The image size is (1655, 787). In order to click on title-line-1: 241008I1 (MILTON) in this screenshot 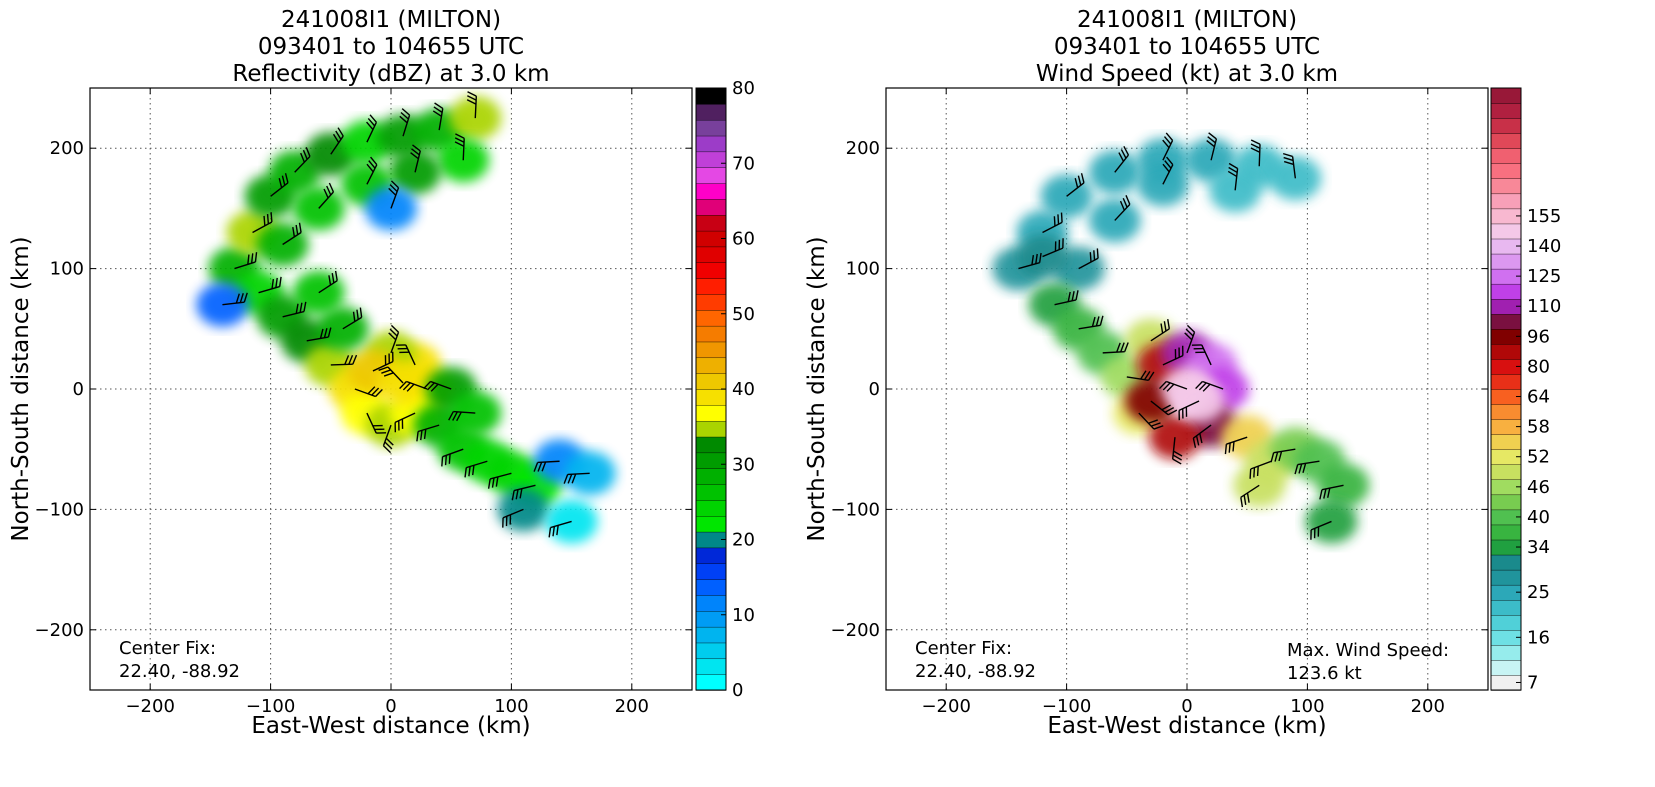, I will do `click(1187, 20)`.